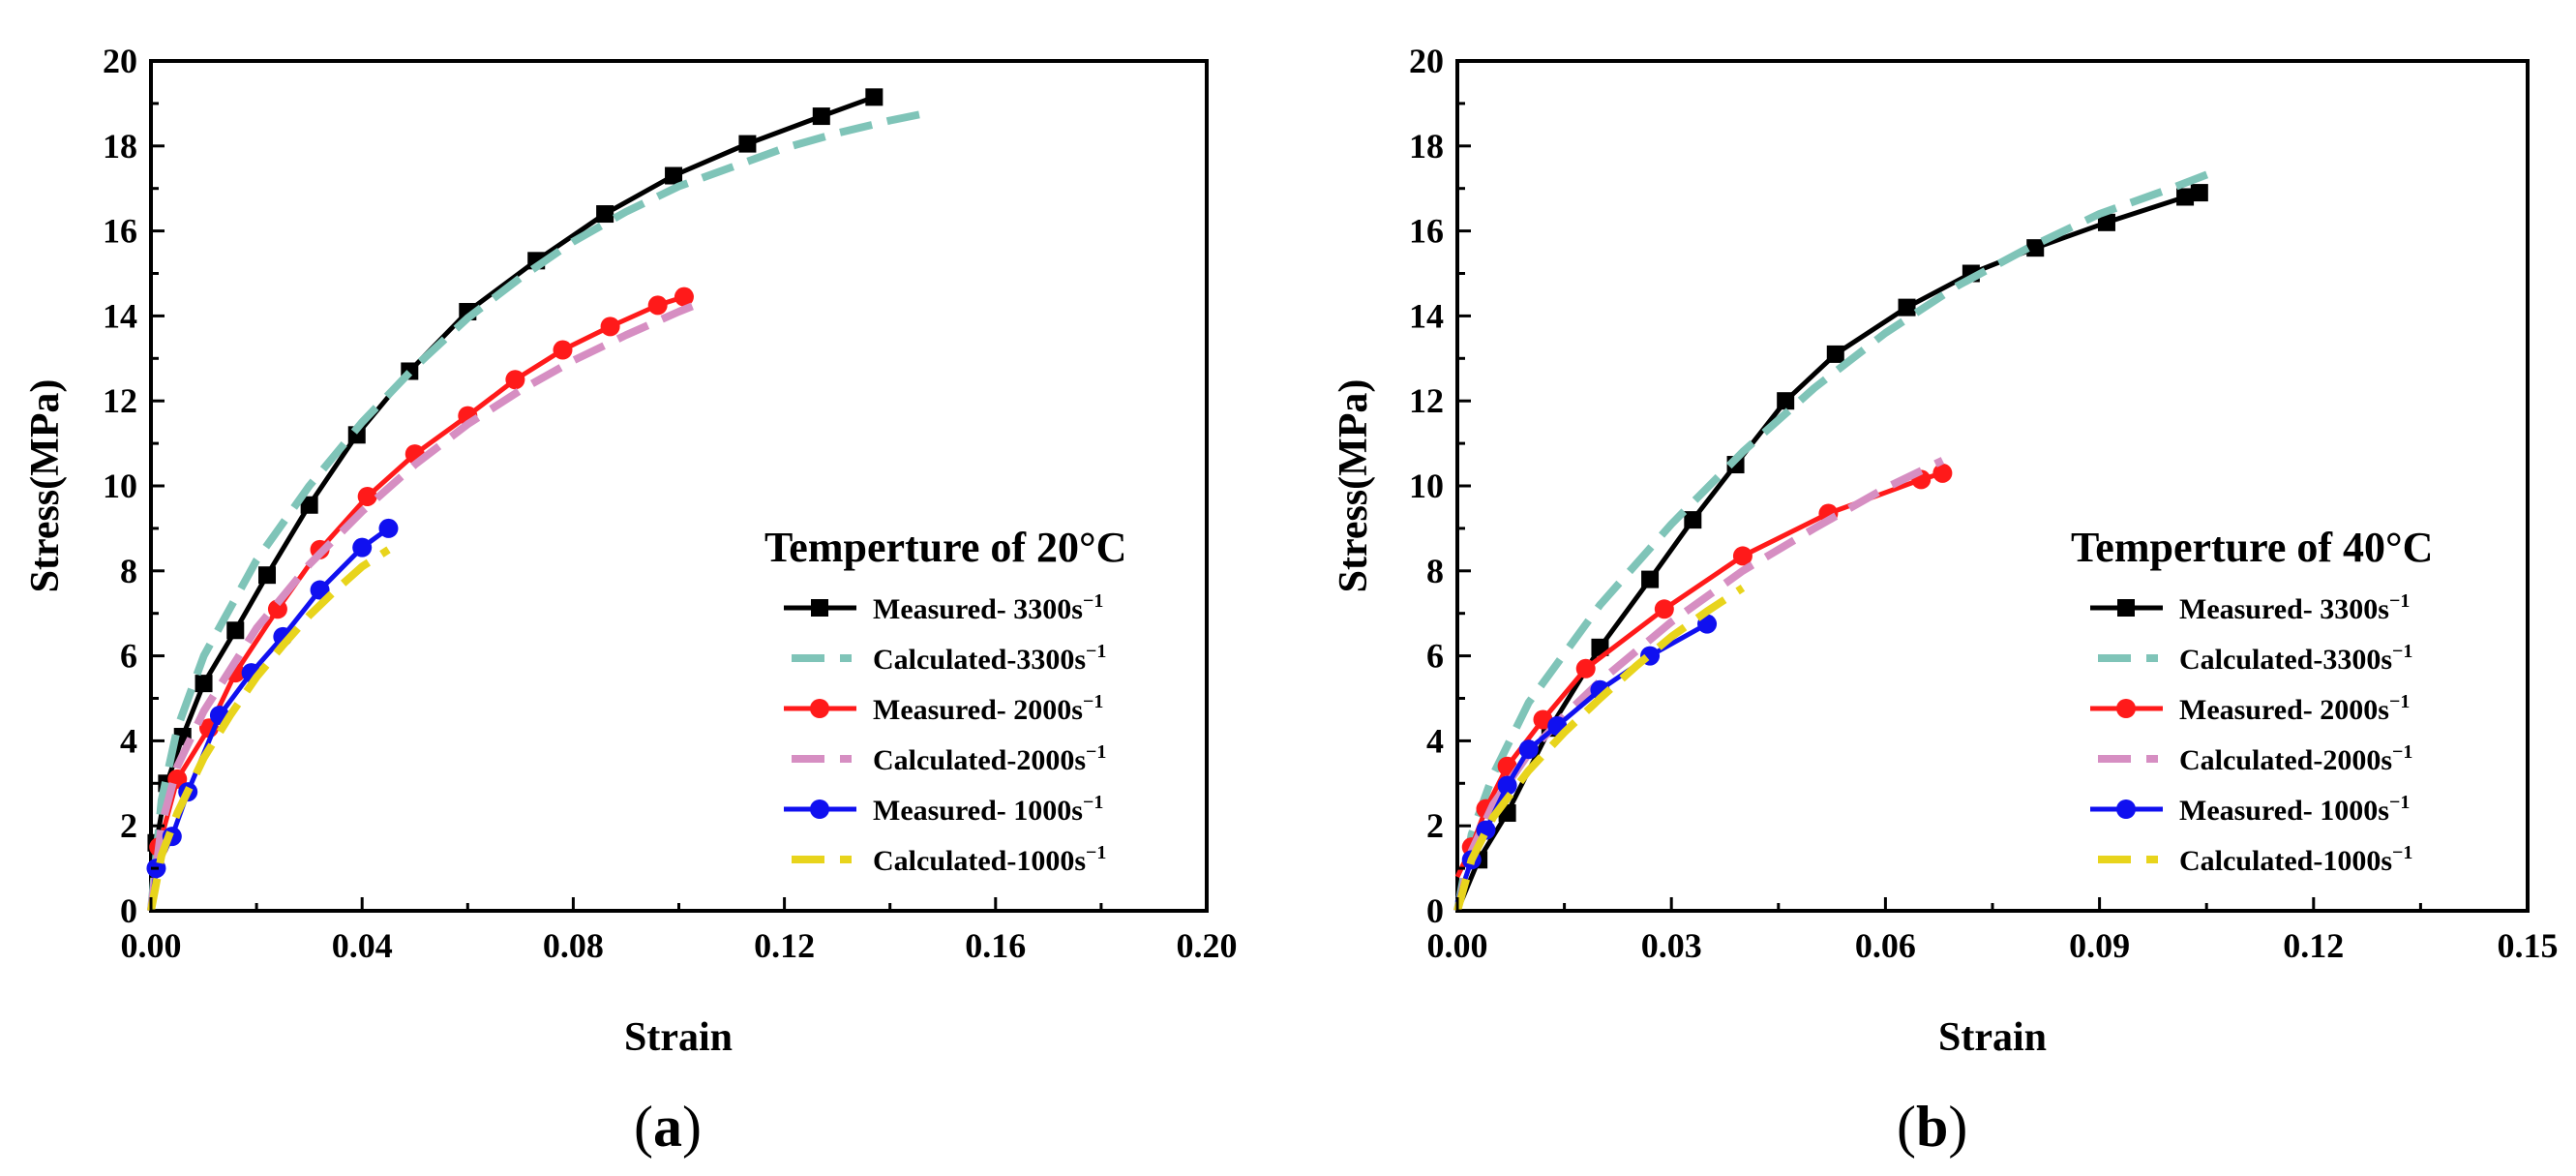 The height and width of the screenshot is (1176, 2576). Describe the element at coordinates (678, 1037) in the screenshot. I see `x-axis-title: Strain` at that location.